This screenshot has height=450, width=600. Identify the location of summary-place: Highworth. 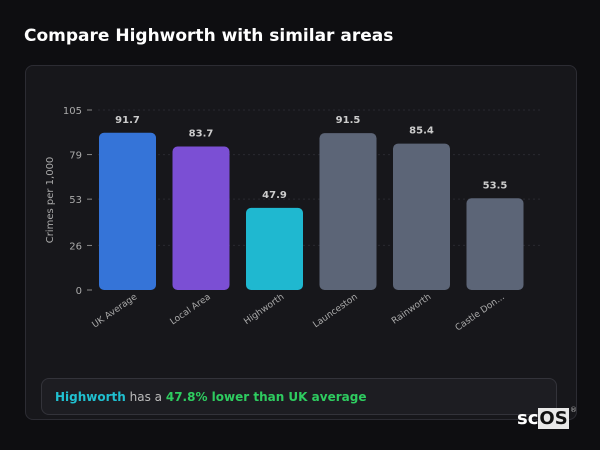
(90, 397).